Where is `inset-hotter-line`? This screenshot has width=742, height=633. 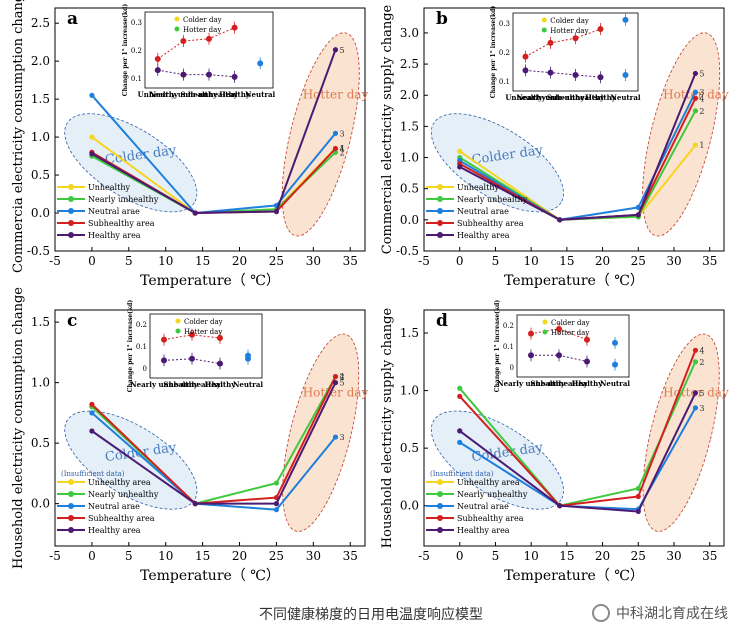 inset-hotter-line is located at coordinates (559, 334).